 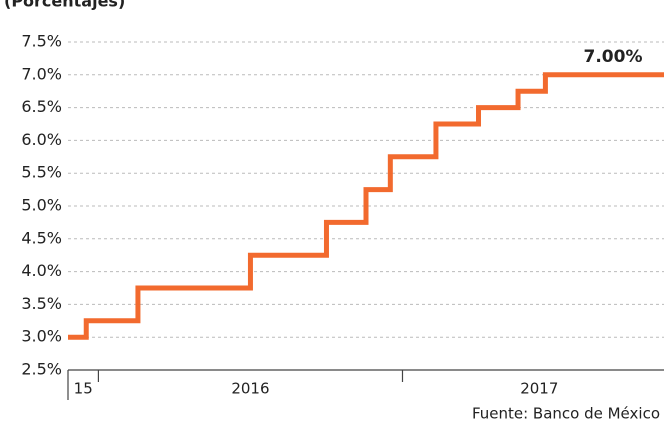 I want to click on subtitle: (Porcentajes), so click(x=64, y=5).